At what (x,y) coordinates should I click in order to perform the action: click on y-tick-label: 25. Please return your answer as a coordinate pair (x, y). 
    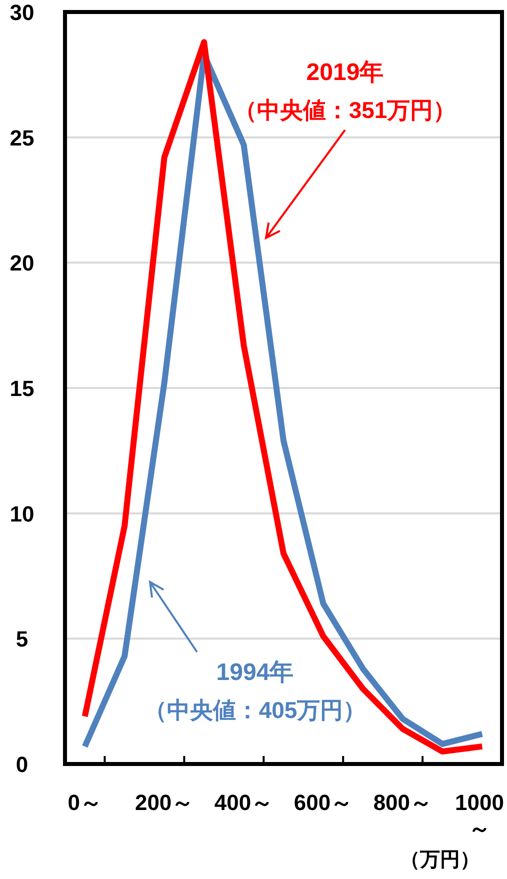
    Looking at the image, I should click on (22, 137).